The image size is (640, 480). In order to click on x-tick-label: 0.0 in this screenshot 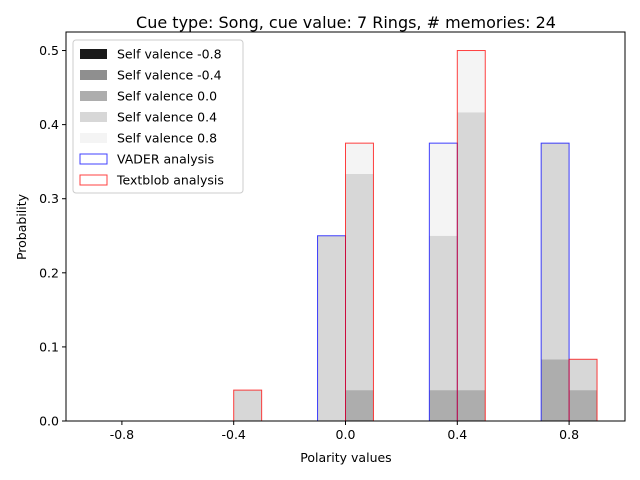, I will do `click(346, 434)`.